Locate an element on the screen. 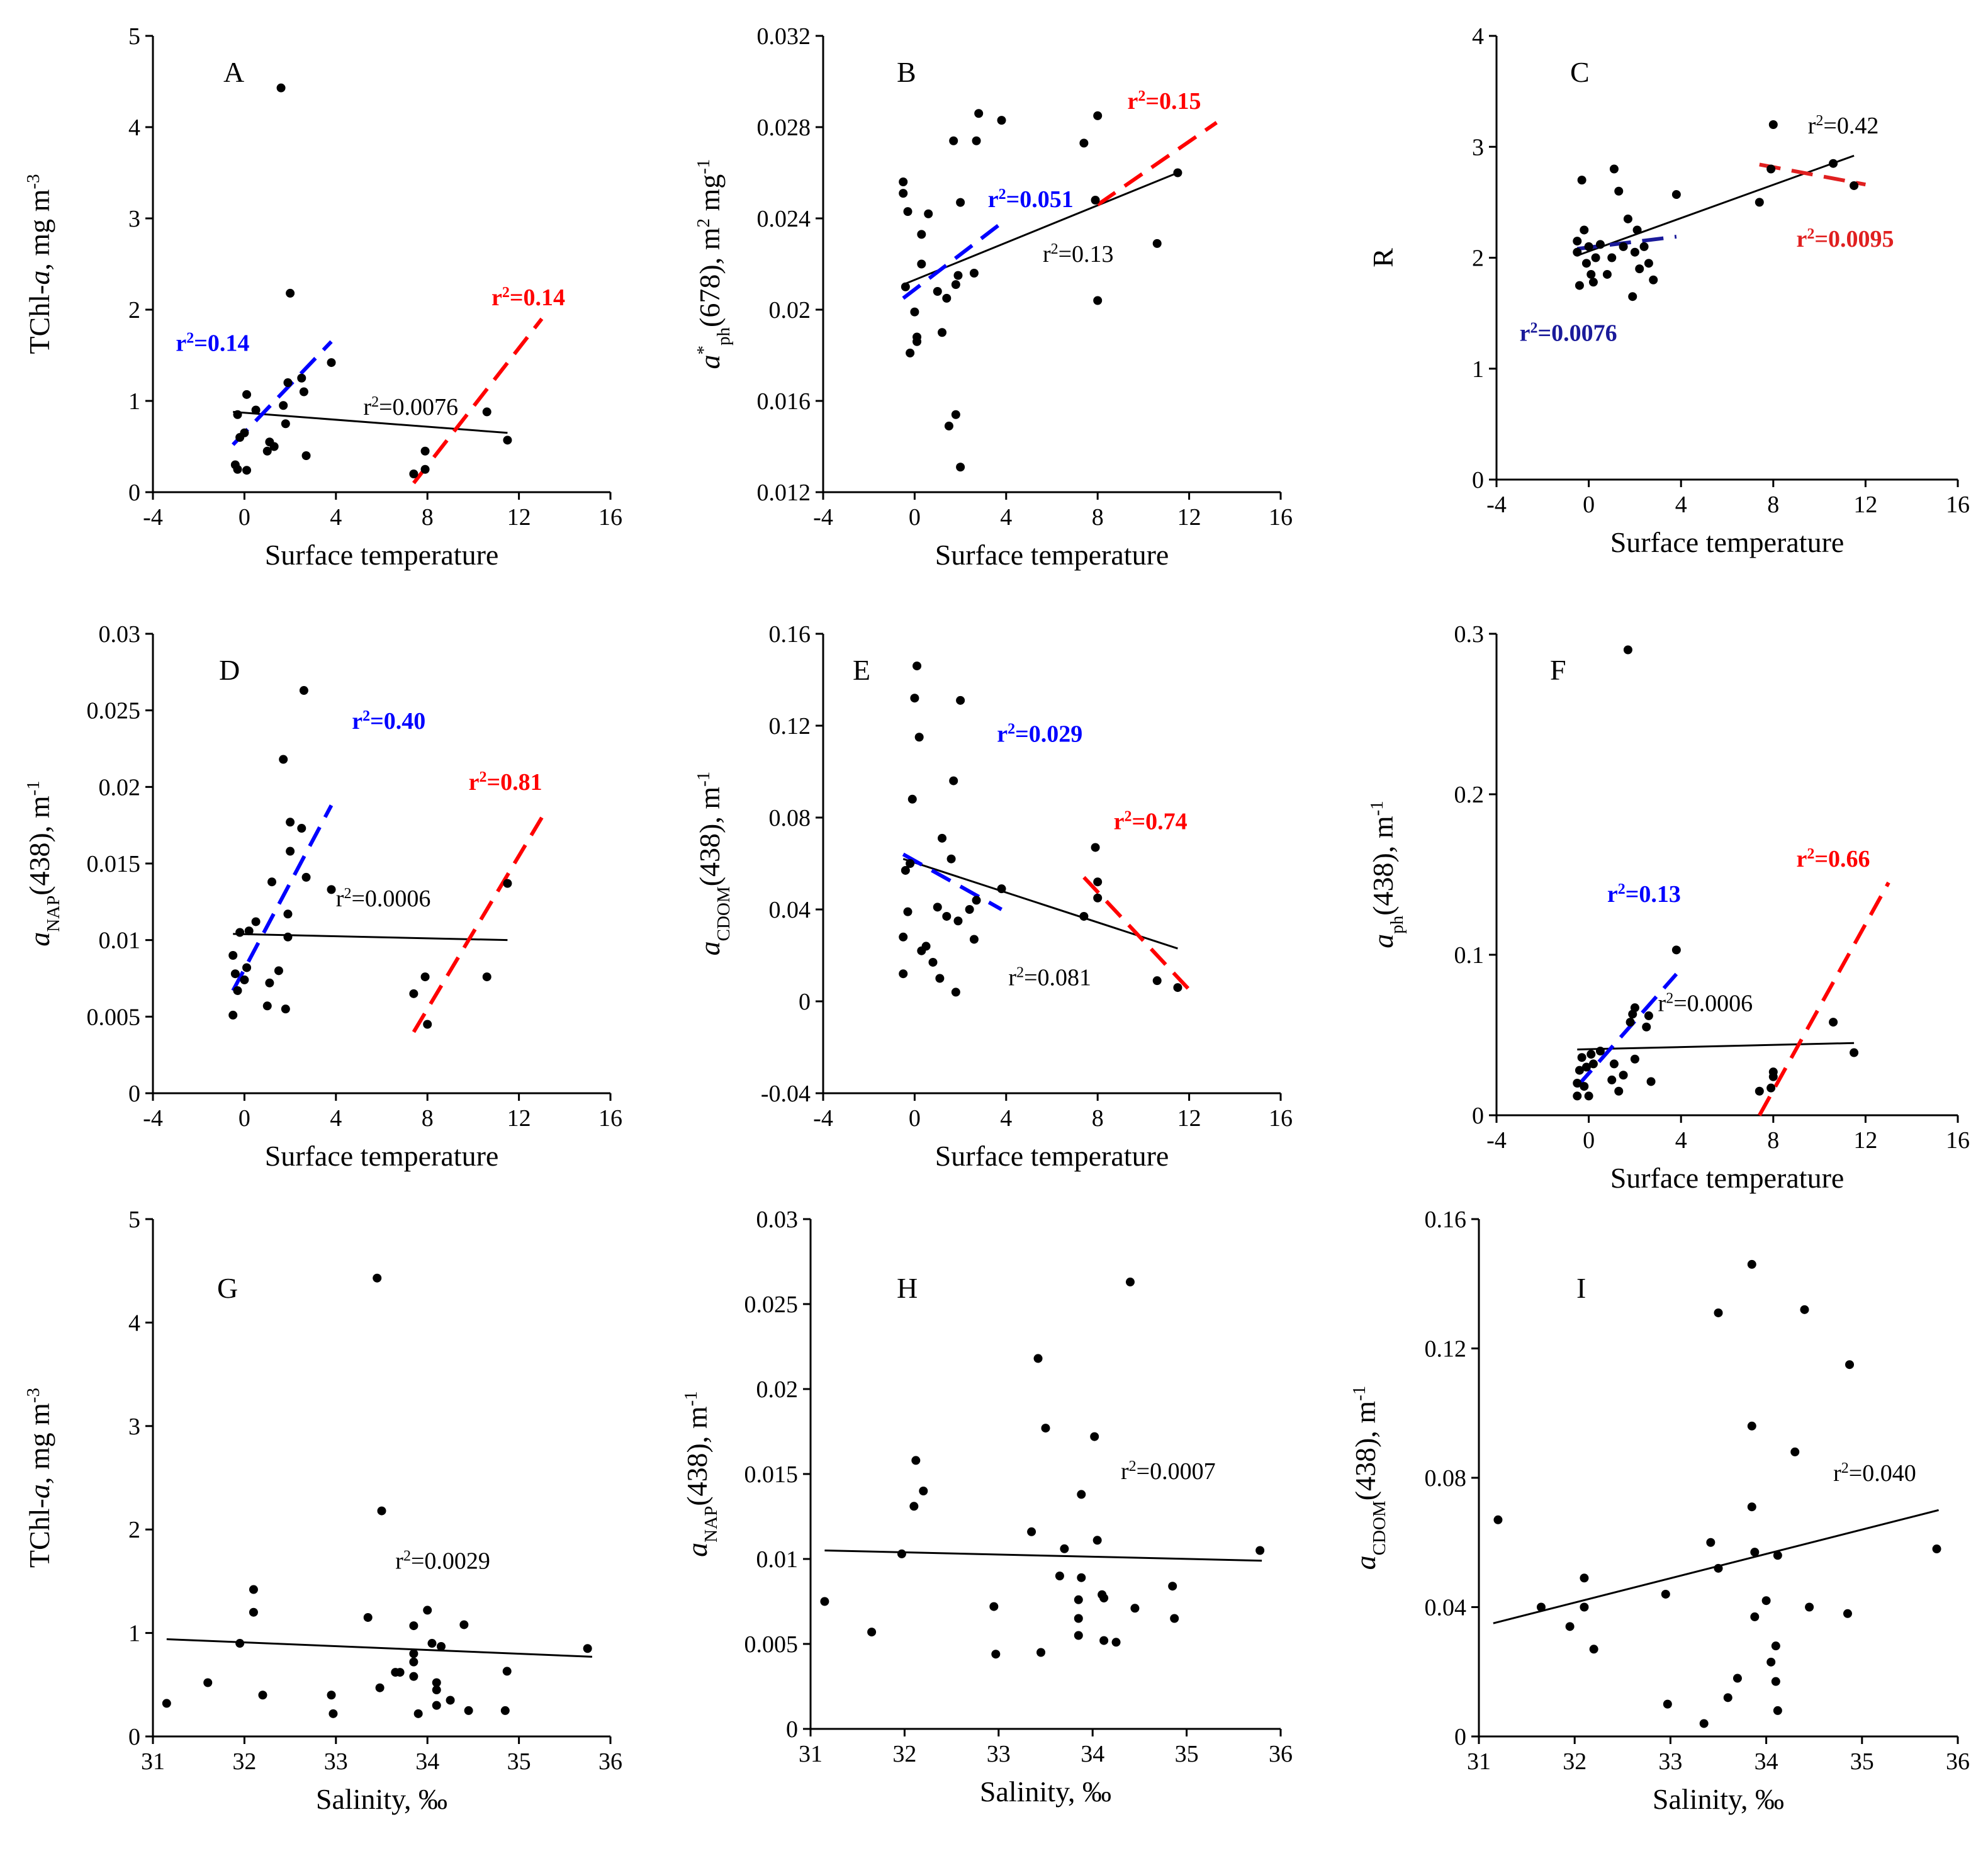  y-tick-label: 0.3 is located at coordinates (1470, 634).